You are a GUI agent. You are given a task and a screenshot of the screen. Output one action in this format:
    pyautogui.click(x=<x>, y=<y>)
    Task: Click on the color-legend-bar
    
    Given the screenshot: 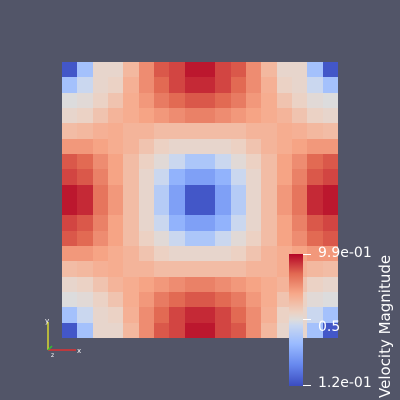 What is the action you would take?
    pyautogui.click(x=296, y=320)
    